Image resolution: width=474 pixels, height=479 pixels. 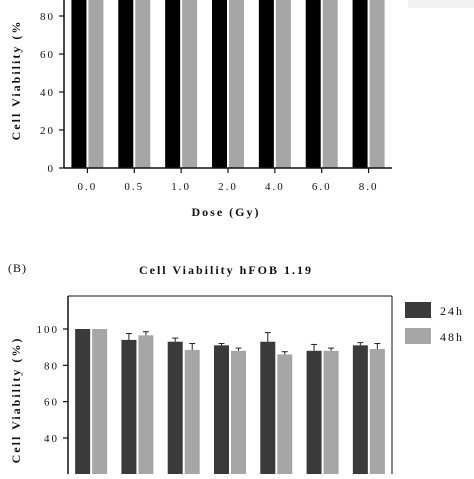 What do you see at coordinates (143, 84) in the screenshot?
I see `panel-a-bar-gray-0.5` at bounding box center [143, 84].